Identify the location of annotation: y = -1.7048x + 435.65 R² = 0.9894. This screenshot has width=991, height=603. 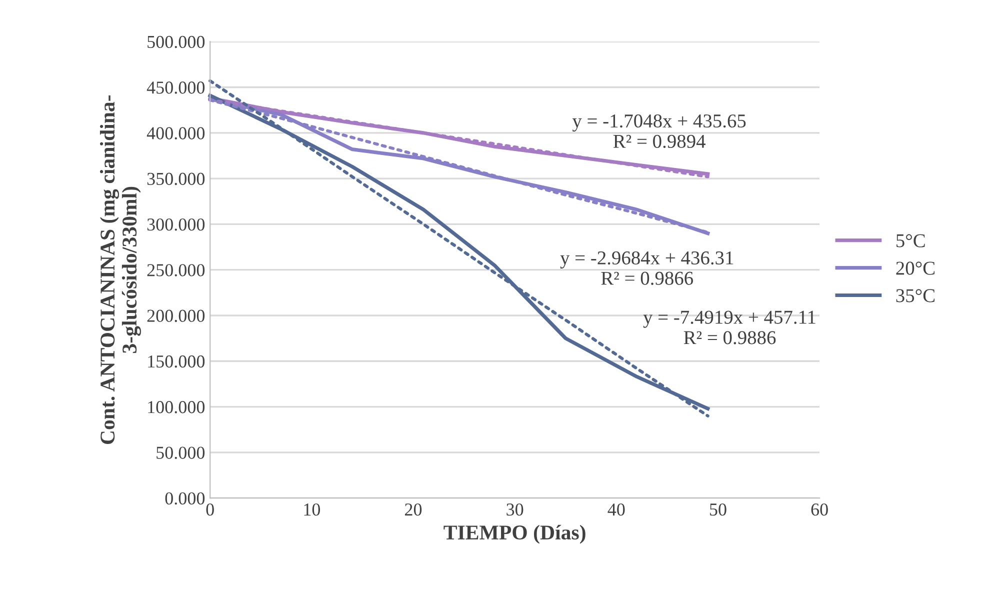
(659, 131).